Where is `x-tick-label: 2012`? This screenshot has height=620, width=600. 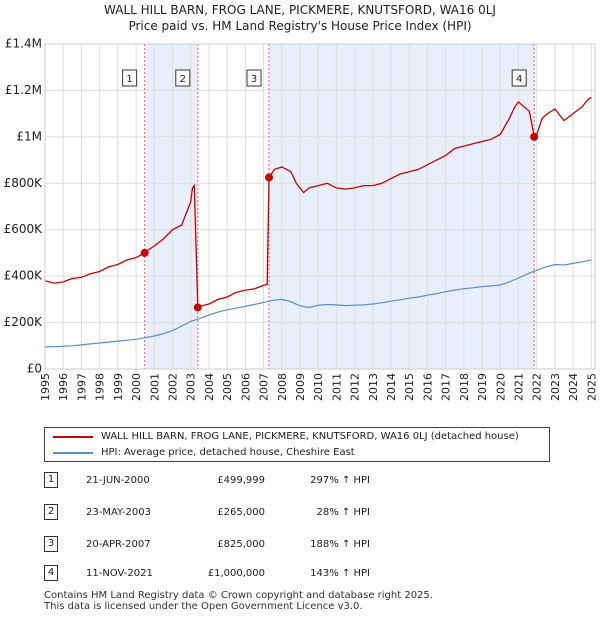
x-tick-label: 2012 is located at coordinates (355, 387).